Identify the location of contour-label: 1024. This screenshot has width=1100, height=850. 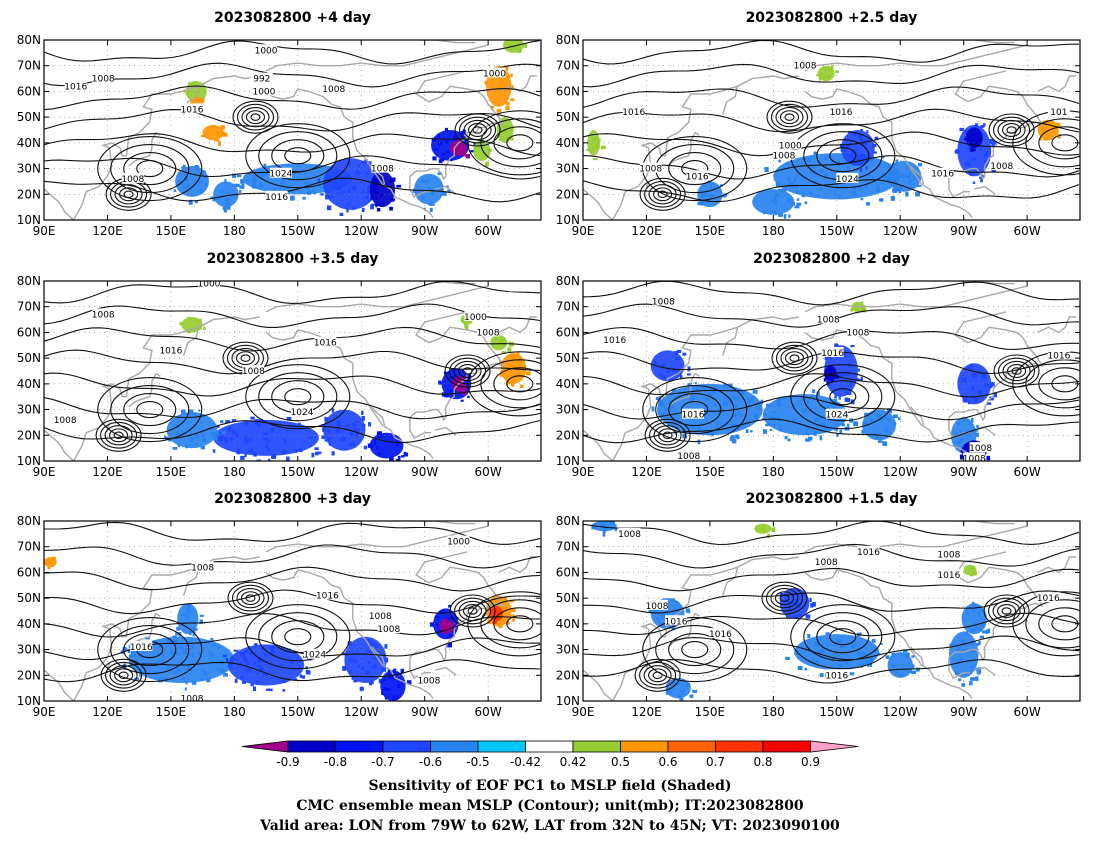
(302, 413).